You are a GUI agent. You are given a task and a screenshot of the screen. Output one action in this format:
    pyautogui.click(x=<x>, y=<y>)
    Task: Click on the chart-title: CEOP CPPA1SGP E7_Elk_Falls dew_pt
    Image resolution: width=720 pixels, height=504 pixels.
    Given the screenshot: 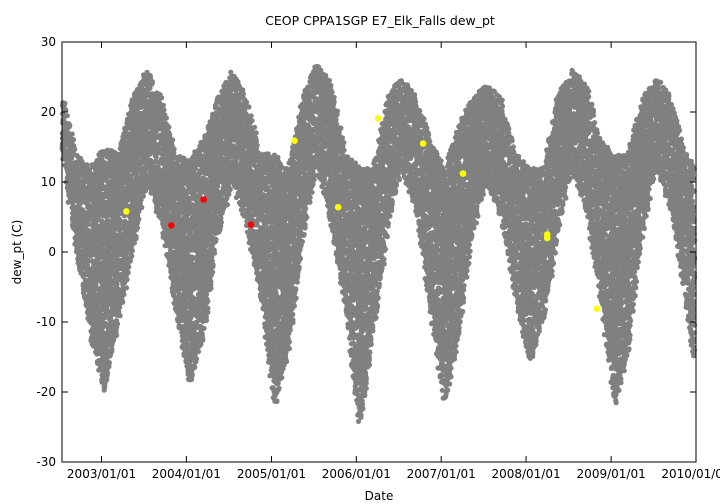 What is the action you would take?
    pyautogui.click(x=380, y=20)
    